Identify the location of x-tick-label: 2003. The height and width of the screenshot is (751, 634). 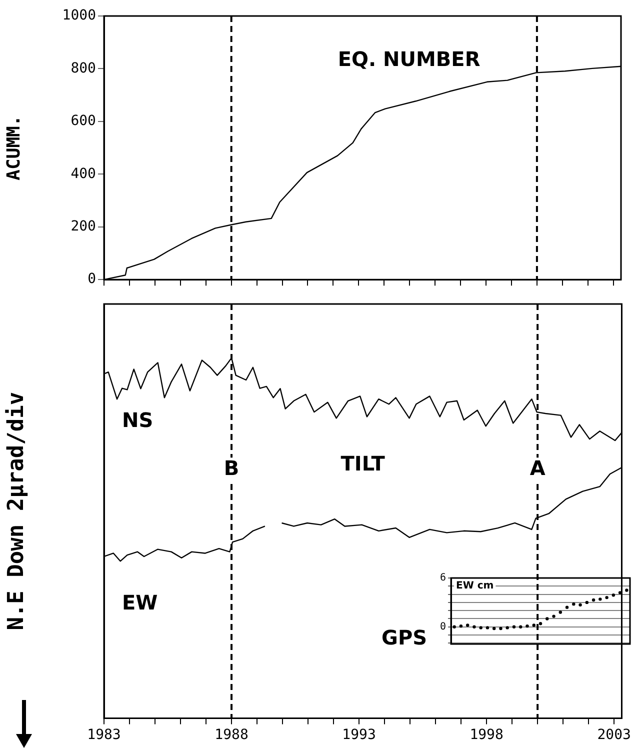
(614, 735).